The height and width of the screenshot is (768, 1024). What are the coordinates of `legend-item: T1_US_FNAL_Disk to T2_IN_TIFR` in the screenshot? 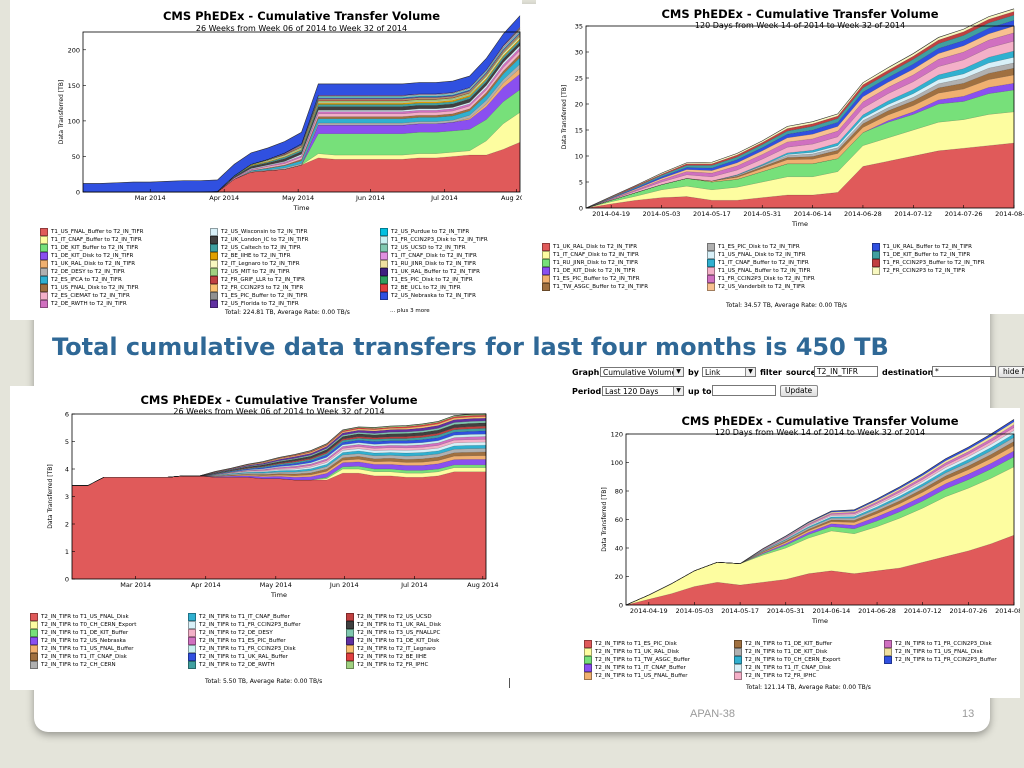 It's located at (89, 288).